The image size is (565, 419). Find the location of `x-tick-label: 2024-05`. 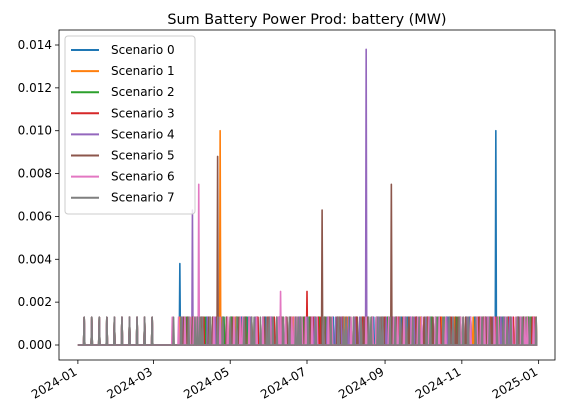

x-tick-label: 2024-05 is located at coordinates (206, 382).